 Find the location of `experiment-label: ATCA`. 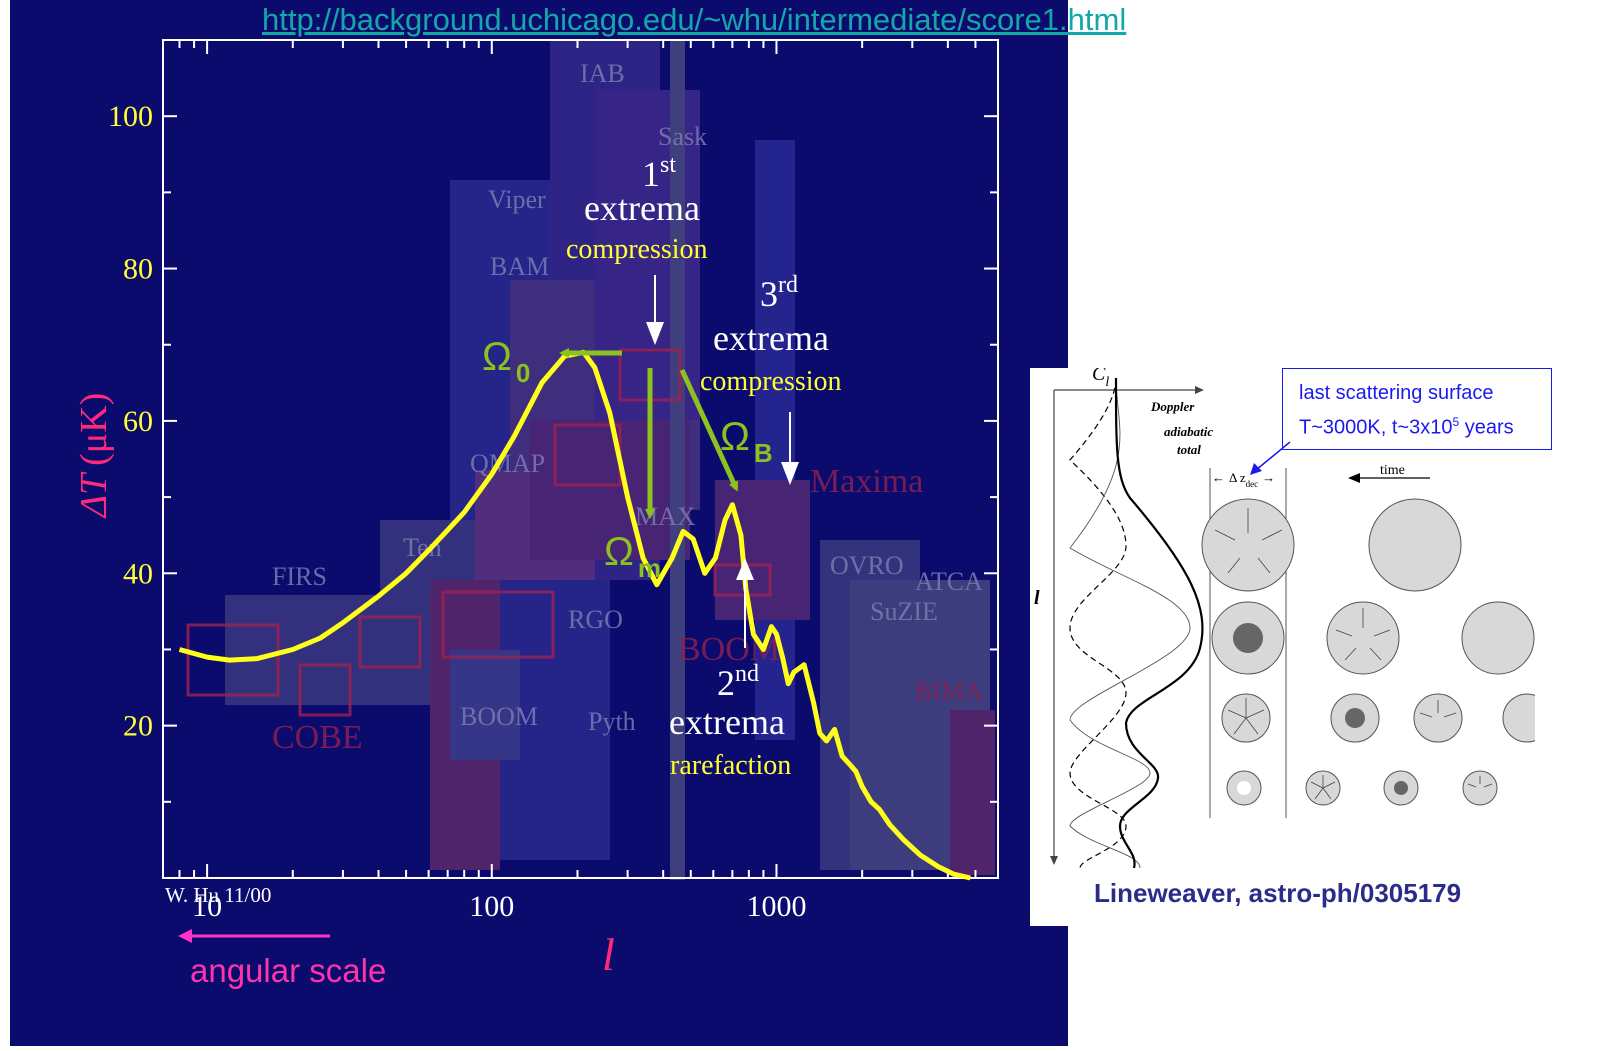

experiment-label: ATCA is located at coordinates (949, 581).